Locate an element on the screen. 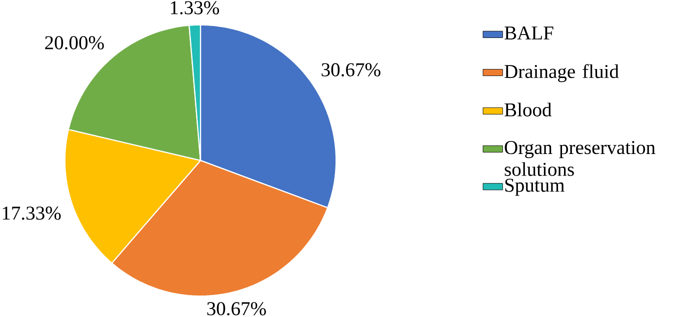 The height and width of the screenshot is (317, 681). legend-label: Drainage fluid is located at coordinates (561, 73).